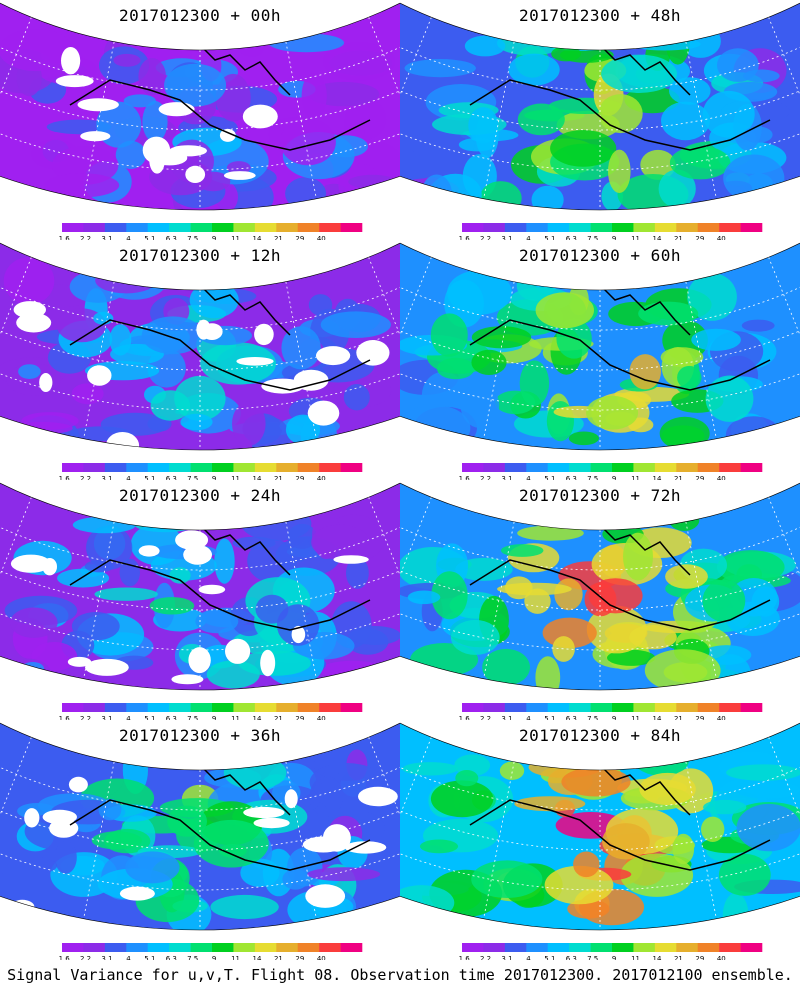 This screenshot has height=1000, width=800. I want to click on panel-title: 2017012300 + 24h, so click(200, 495).